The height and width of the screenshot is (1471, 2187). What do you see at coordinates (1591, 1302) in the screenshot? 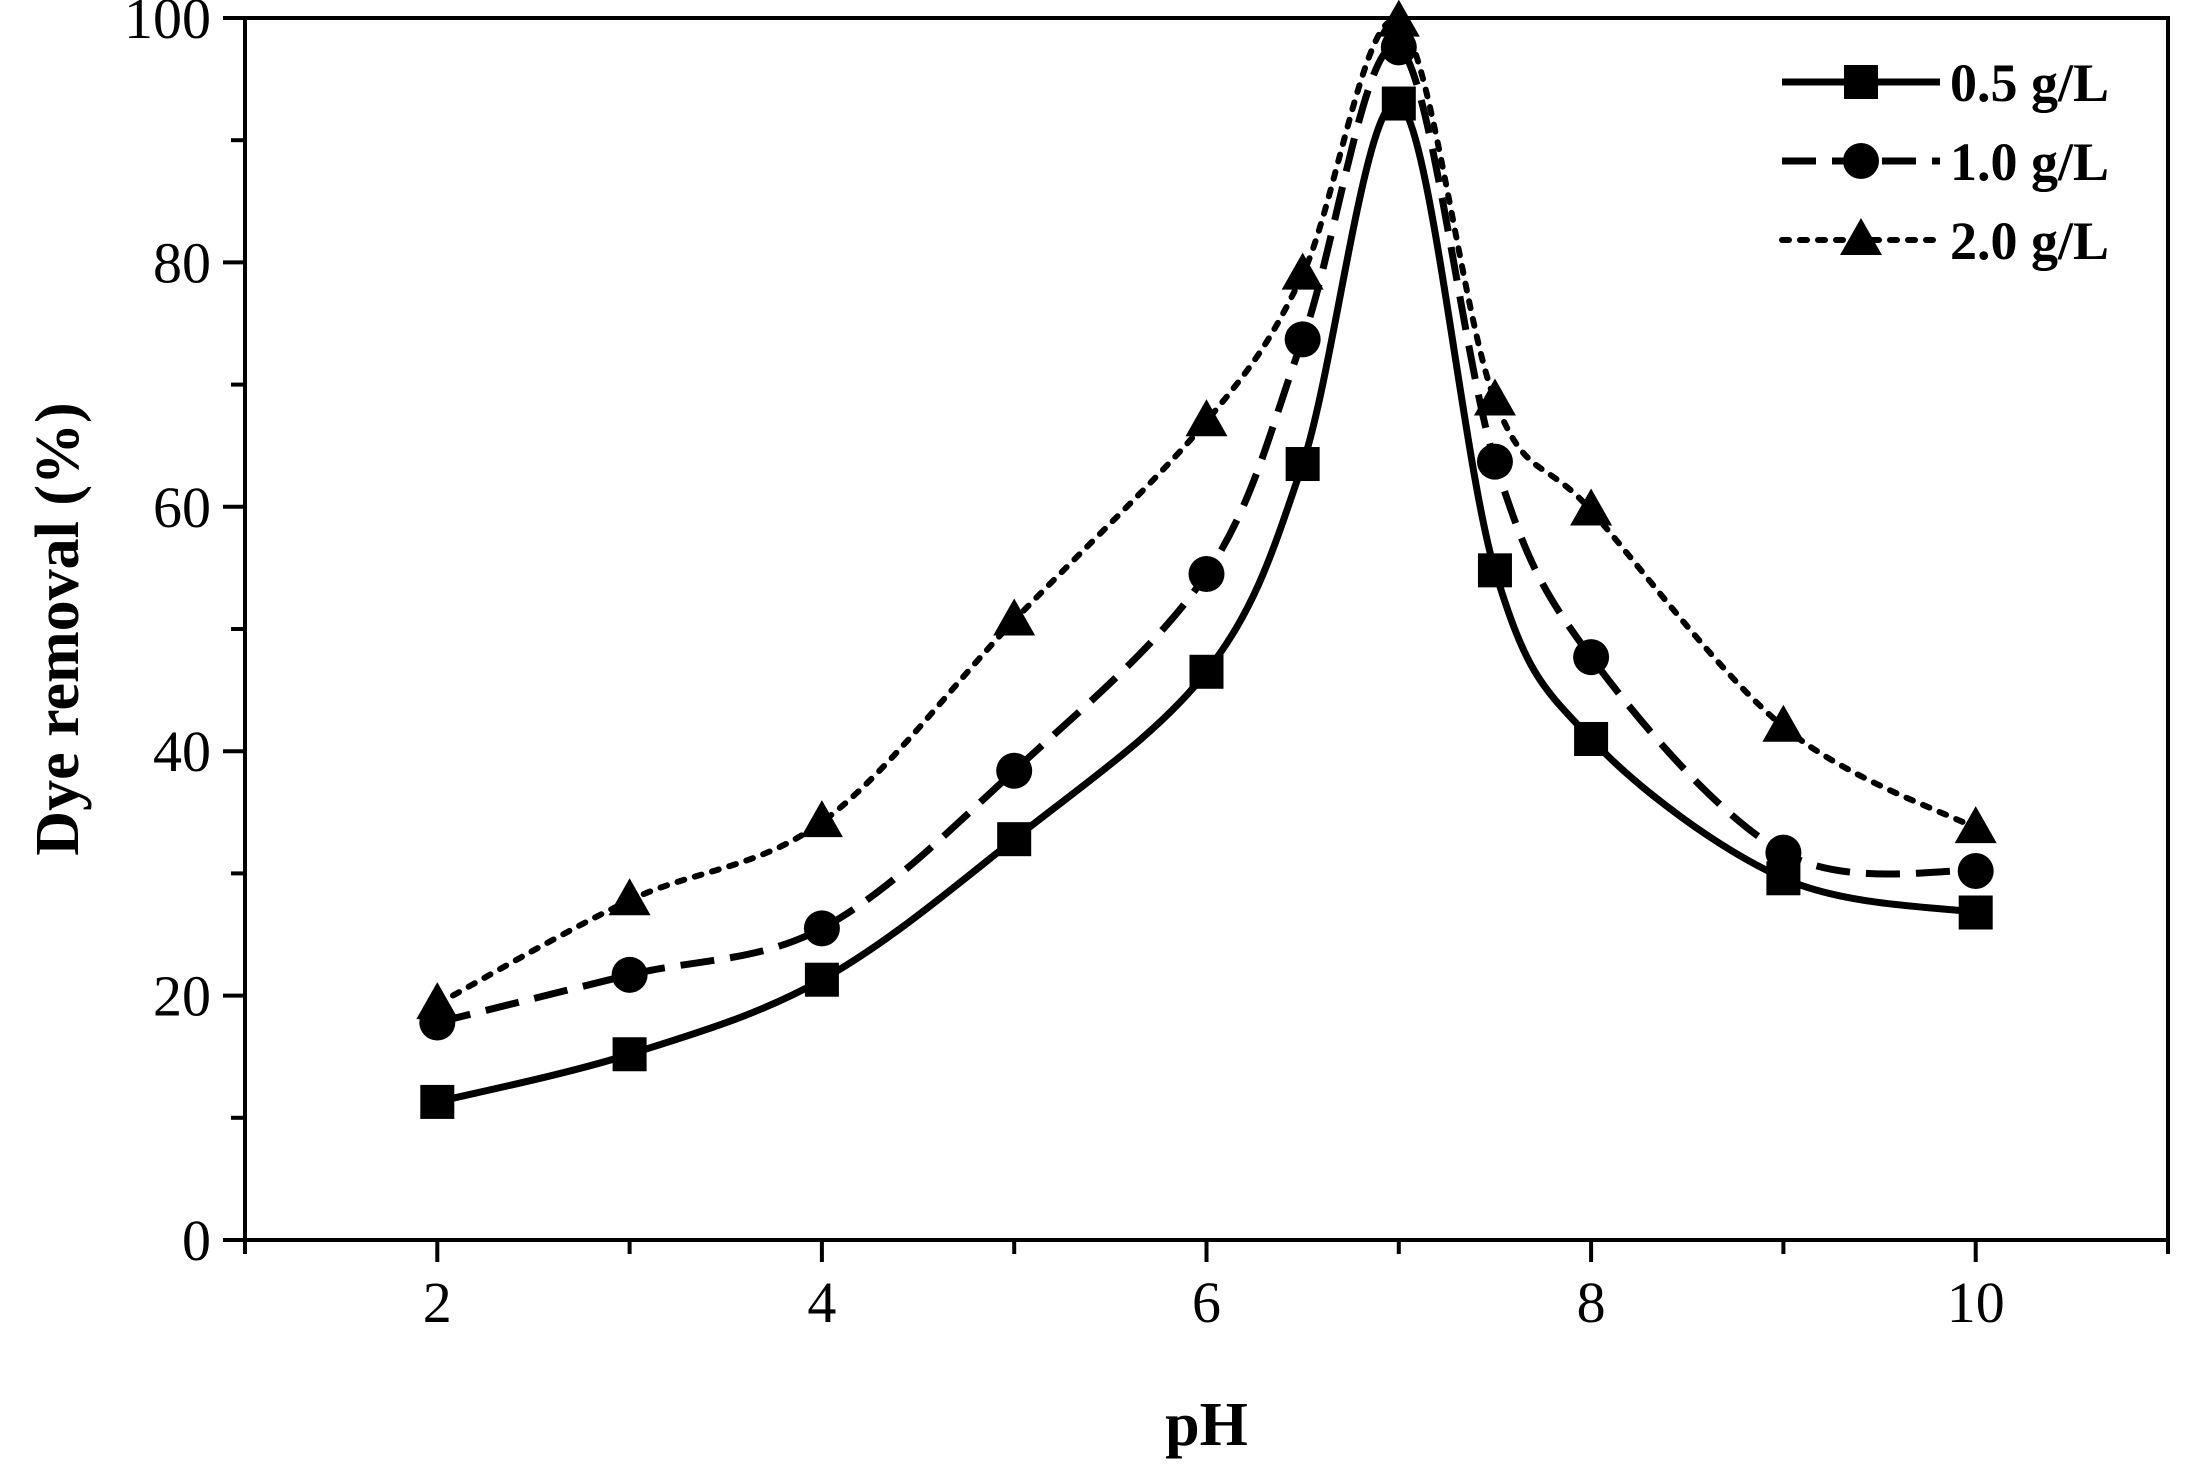
I see `x-tick-label: 8` at bounding box center [1591, 1302].